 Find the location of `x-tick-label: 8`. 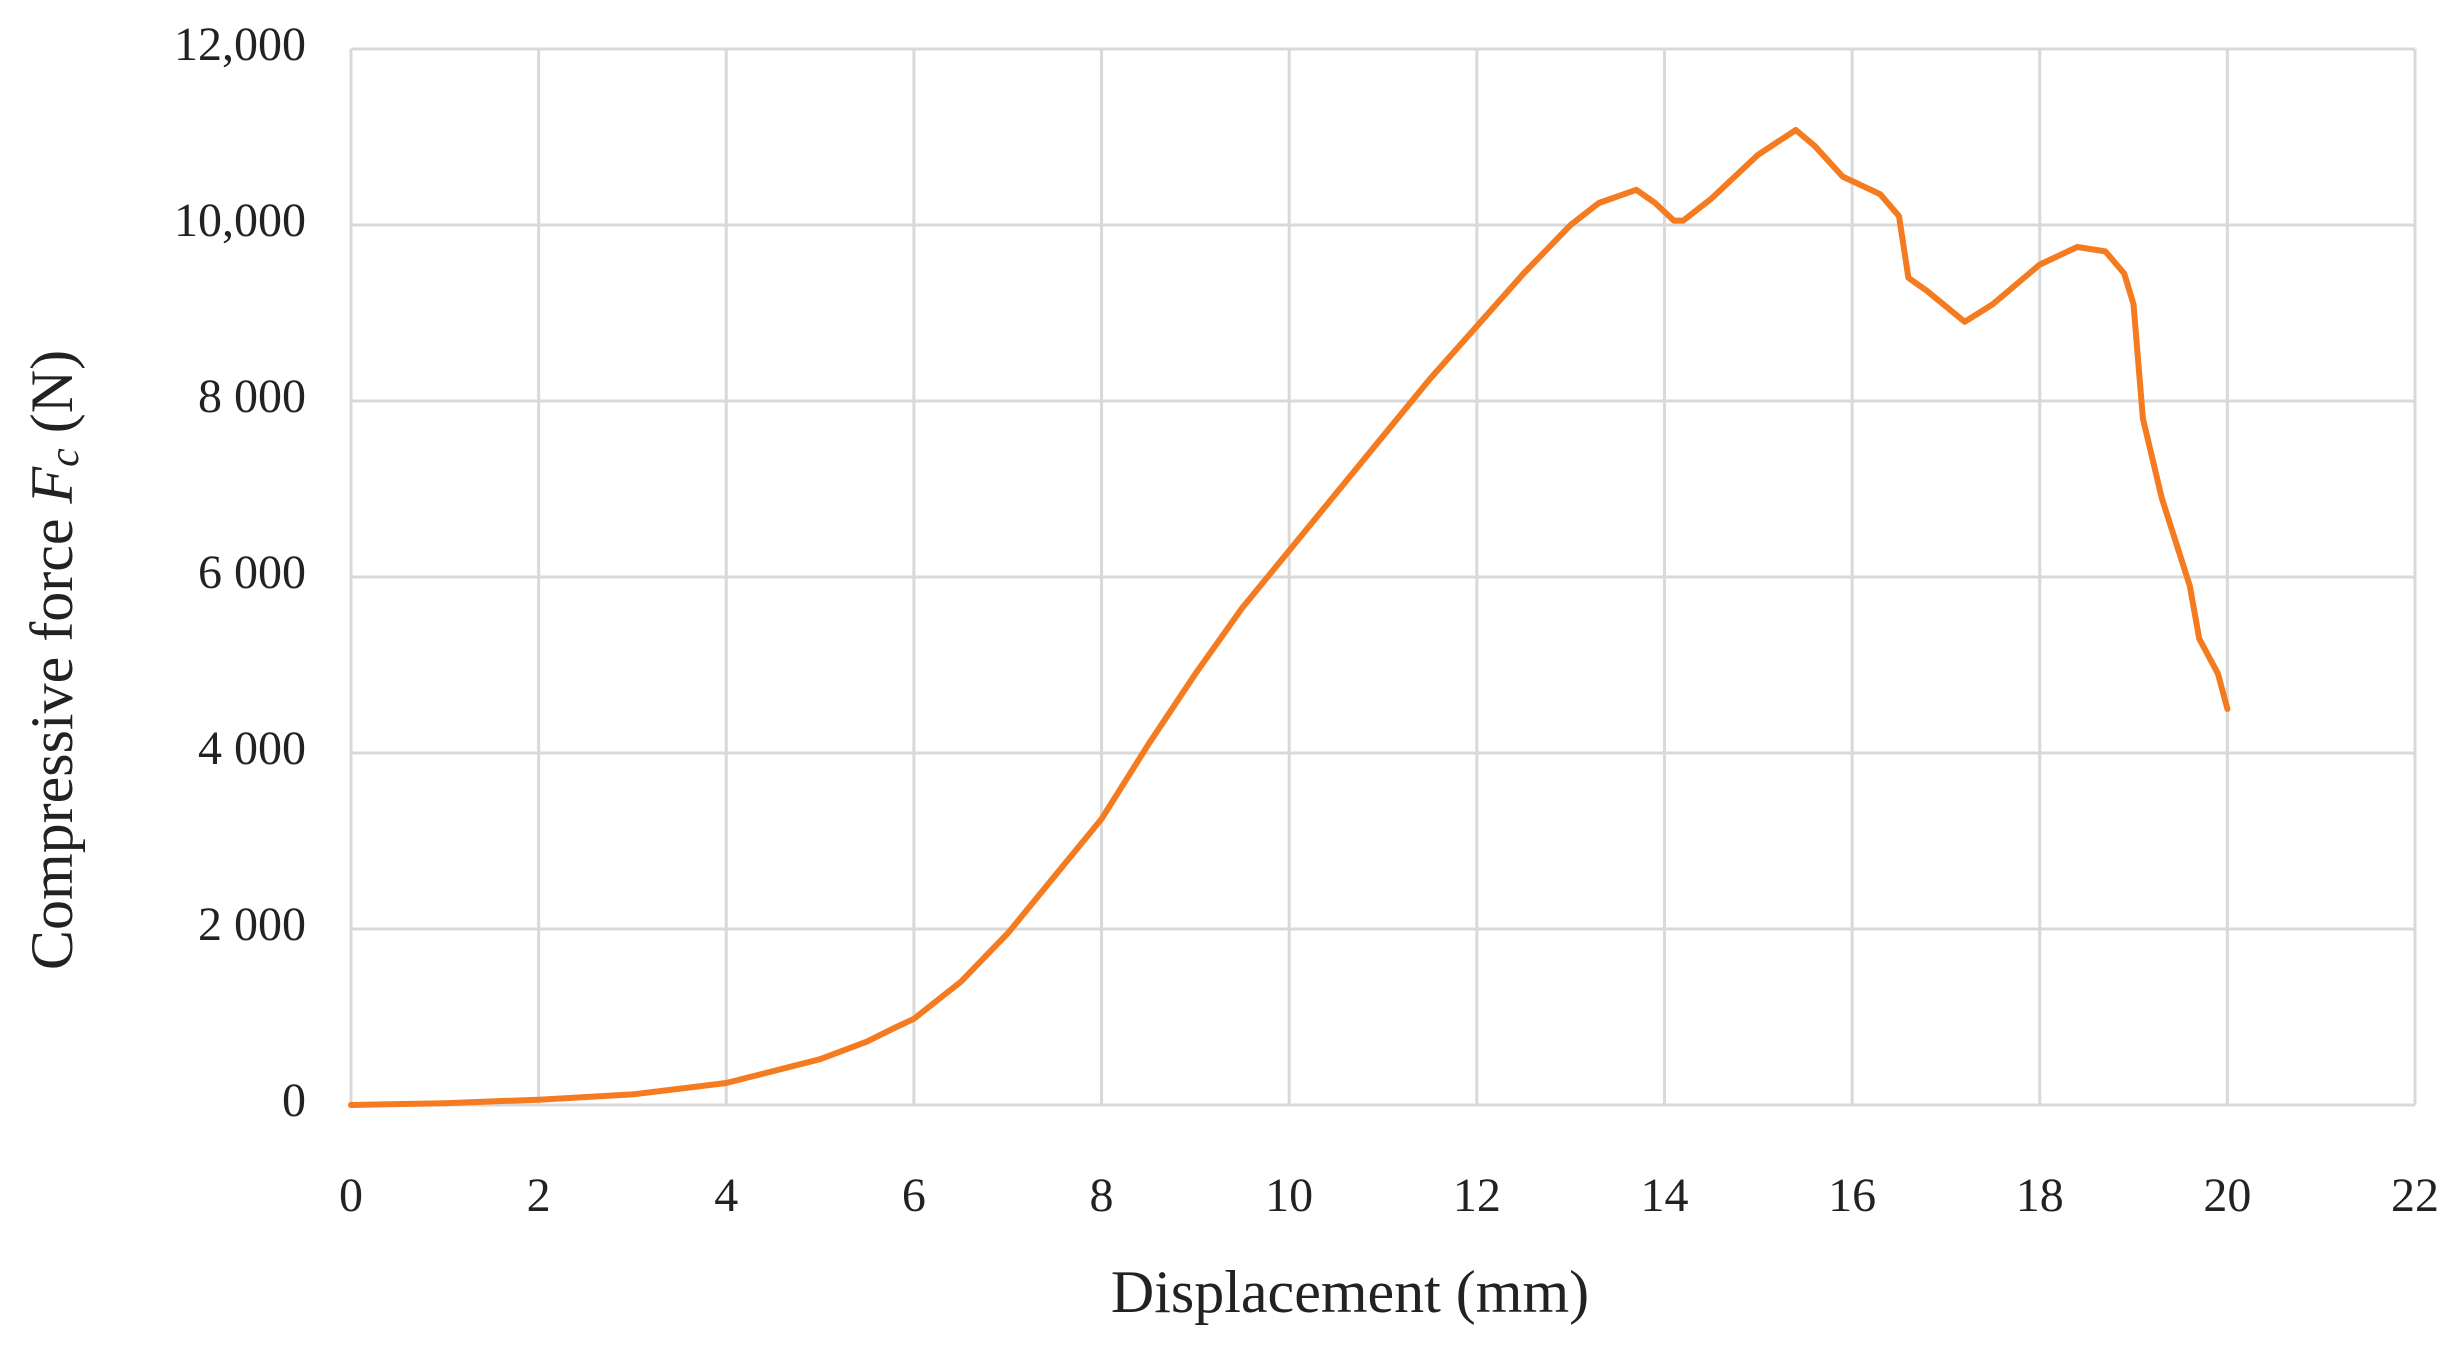

x-tick-label: 8 is located at coordinates (1102, 1195).